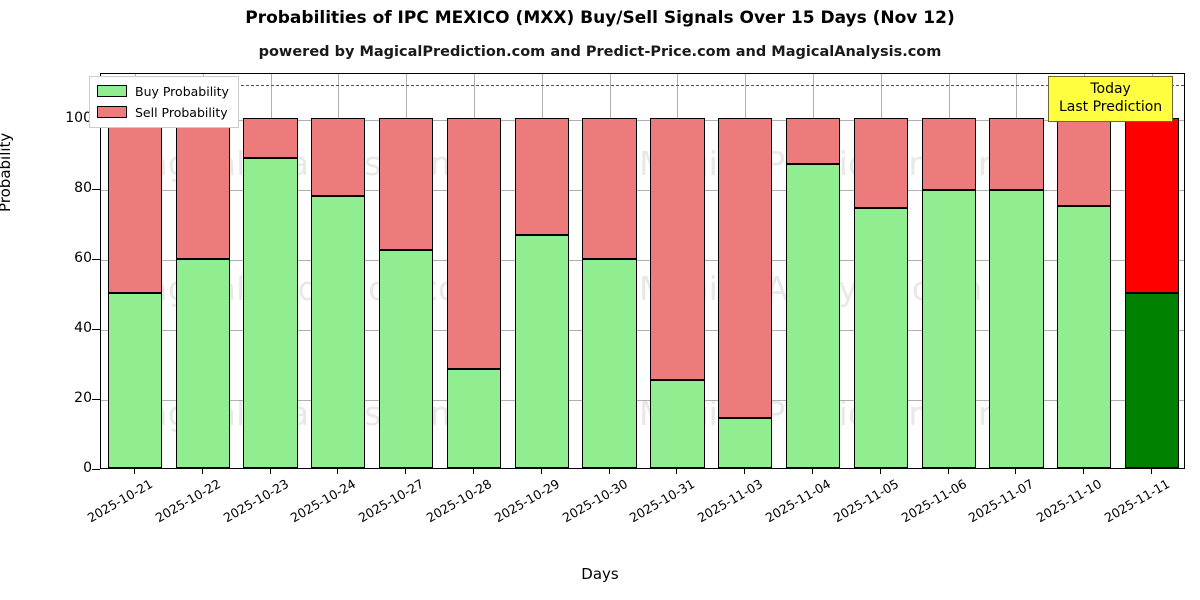 The width and height of the screenshot is (1200, 600). I want to click on y-axis-label: Probability, so click(7, 172).